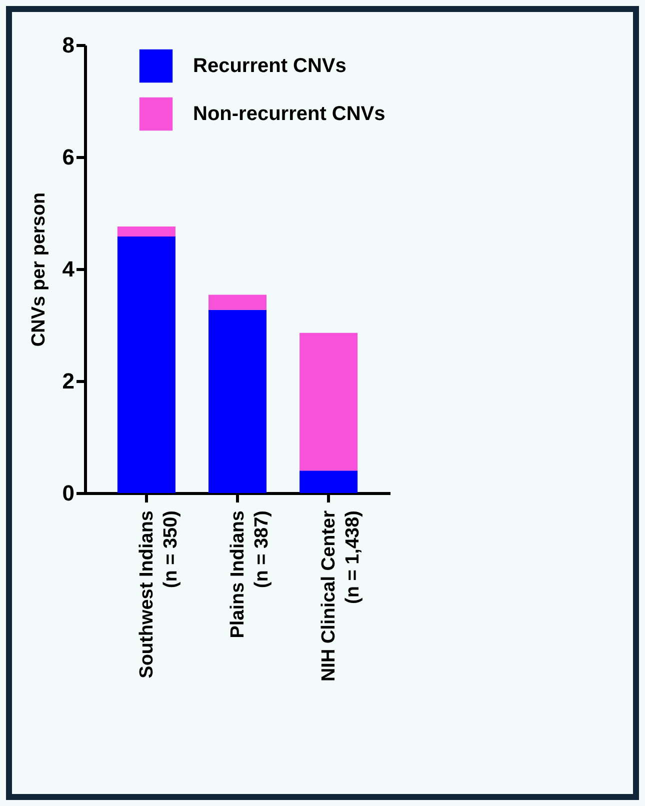  What do you see at coordinates (159, 594) in the screenshot?
I see `x-tick-label: Southwest Indians (n = 350)` at bounding box center [159, 594].